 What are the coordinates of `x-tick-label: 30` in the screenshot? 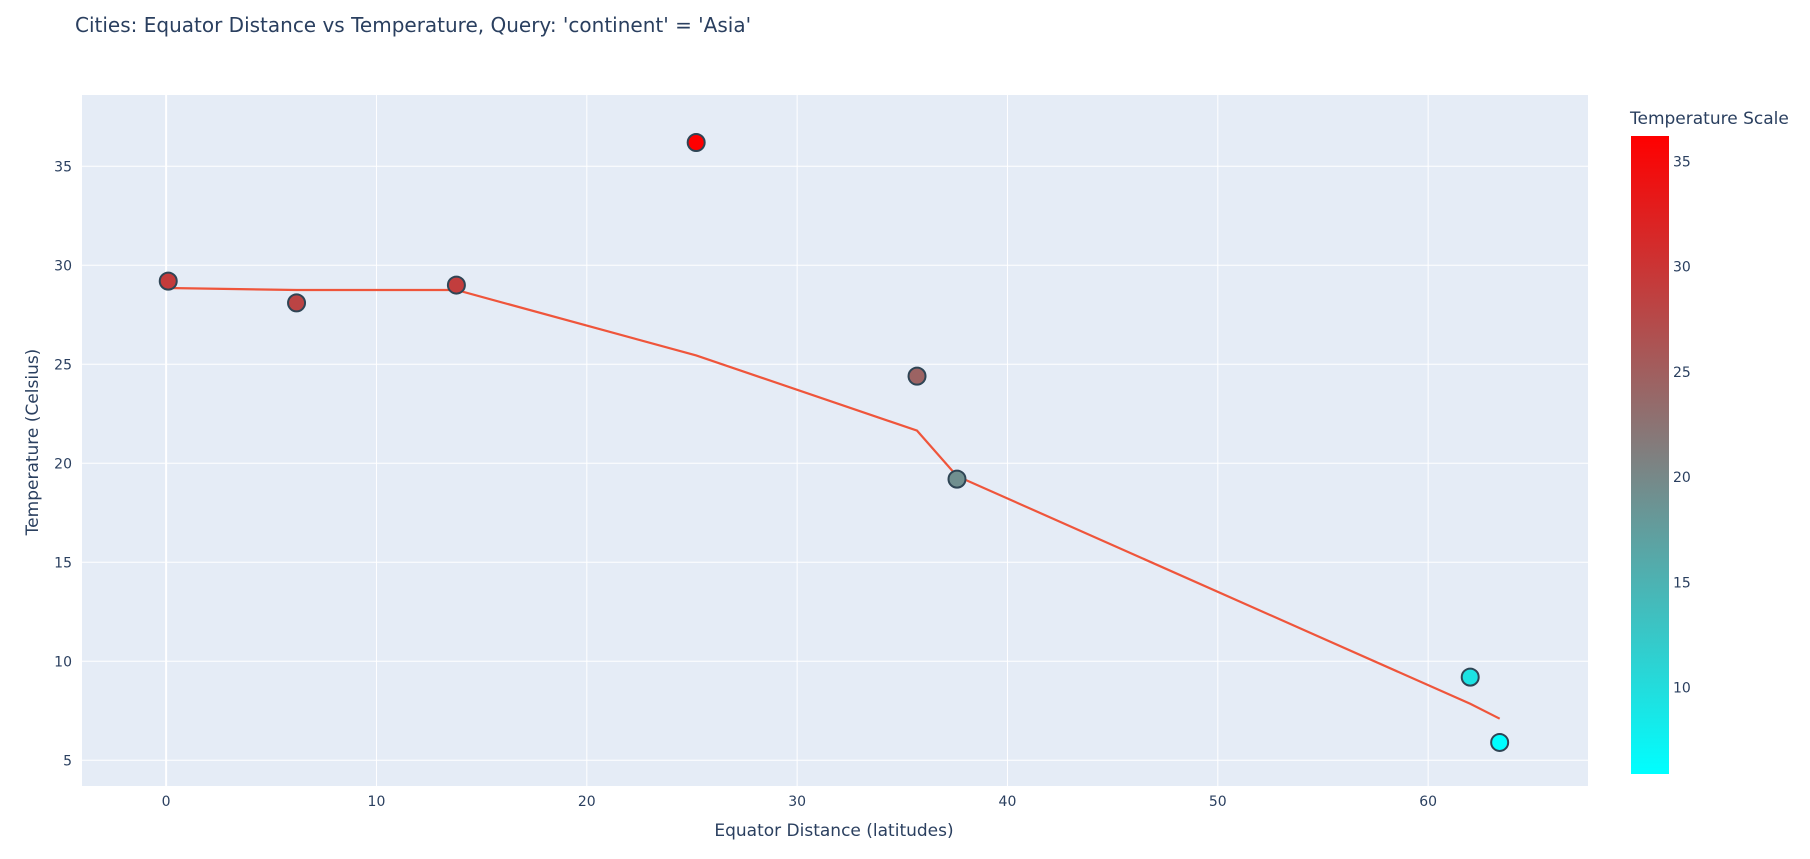 It's located at (797, 802).